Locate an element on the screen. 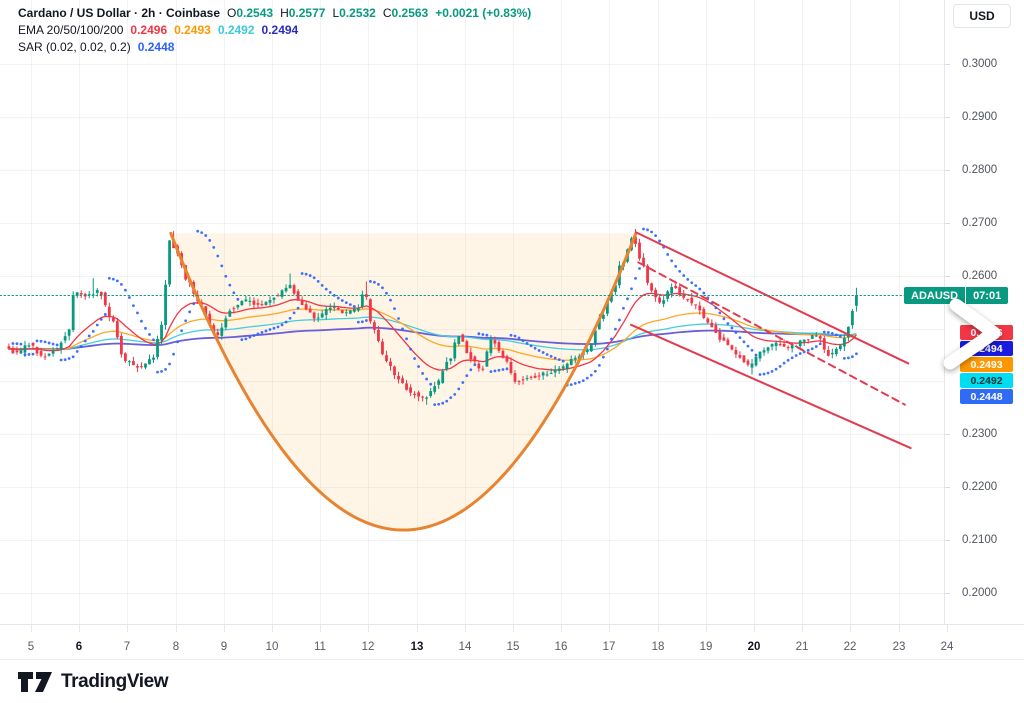 This screenshot has width=1024, height=703. price-axis-label: 0.2800 is located at coordinates (980, 170).